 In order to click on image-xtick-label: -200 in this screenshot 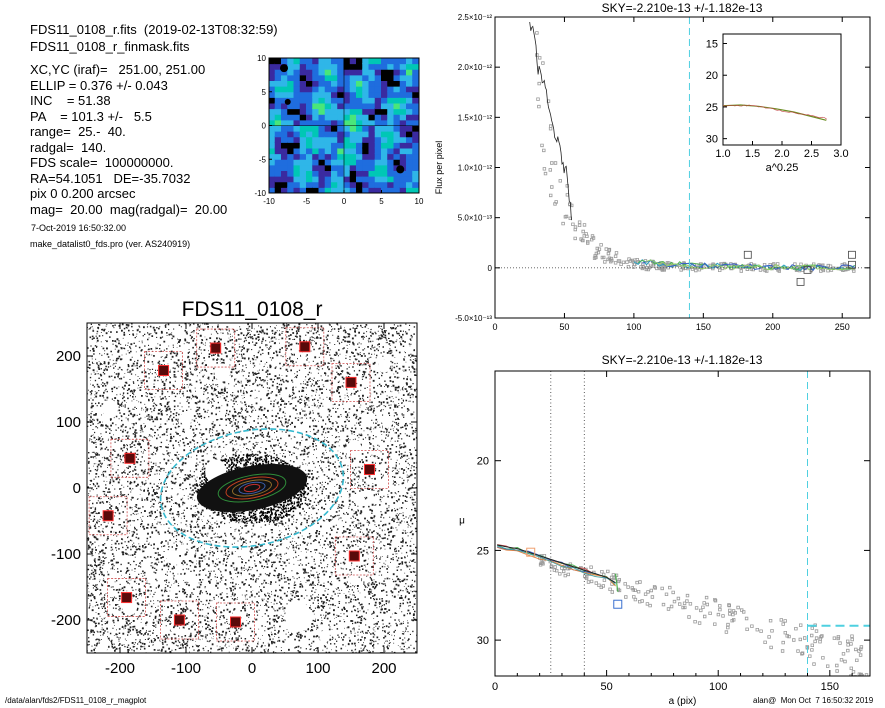, I will do `click(120, 668)`.